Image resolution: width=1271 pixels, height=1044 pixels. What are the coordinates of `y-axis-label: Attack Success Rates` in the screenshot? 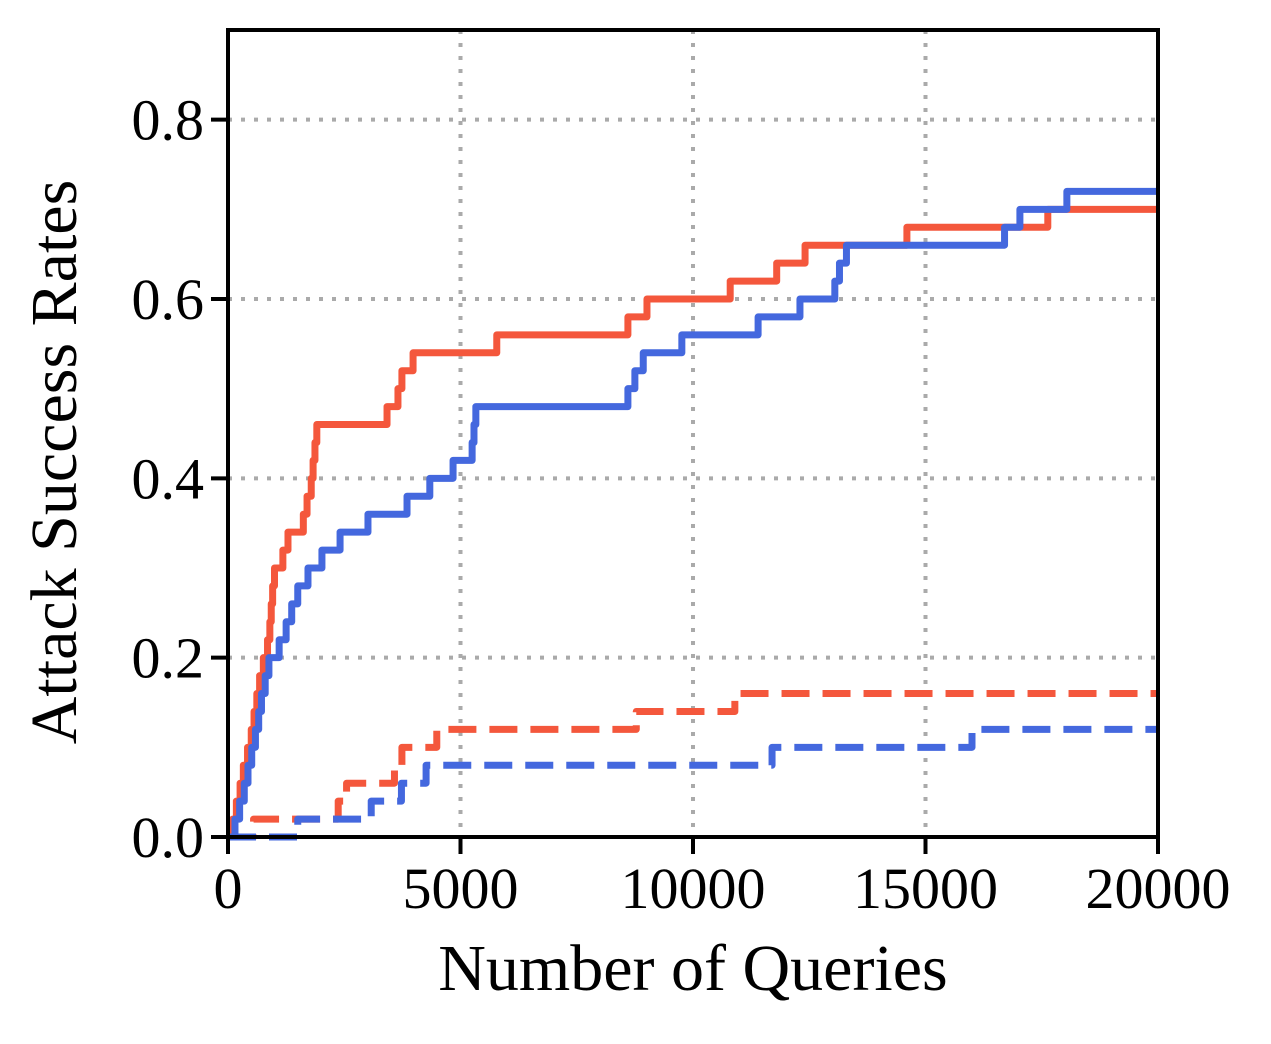 It's located at (54, 462).